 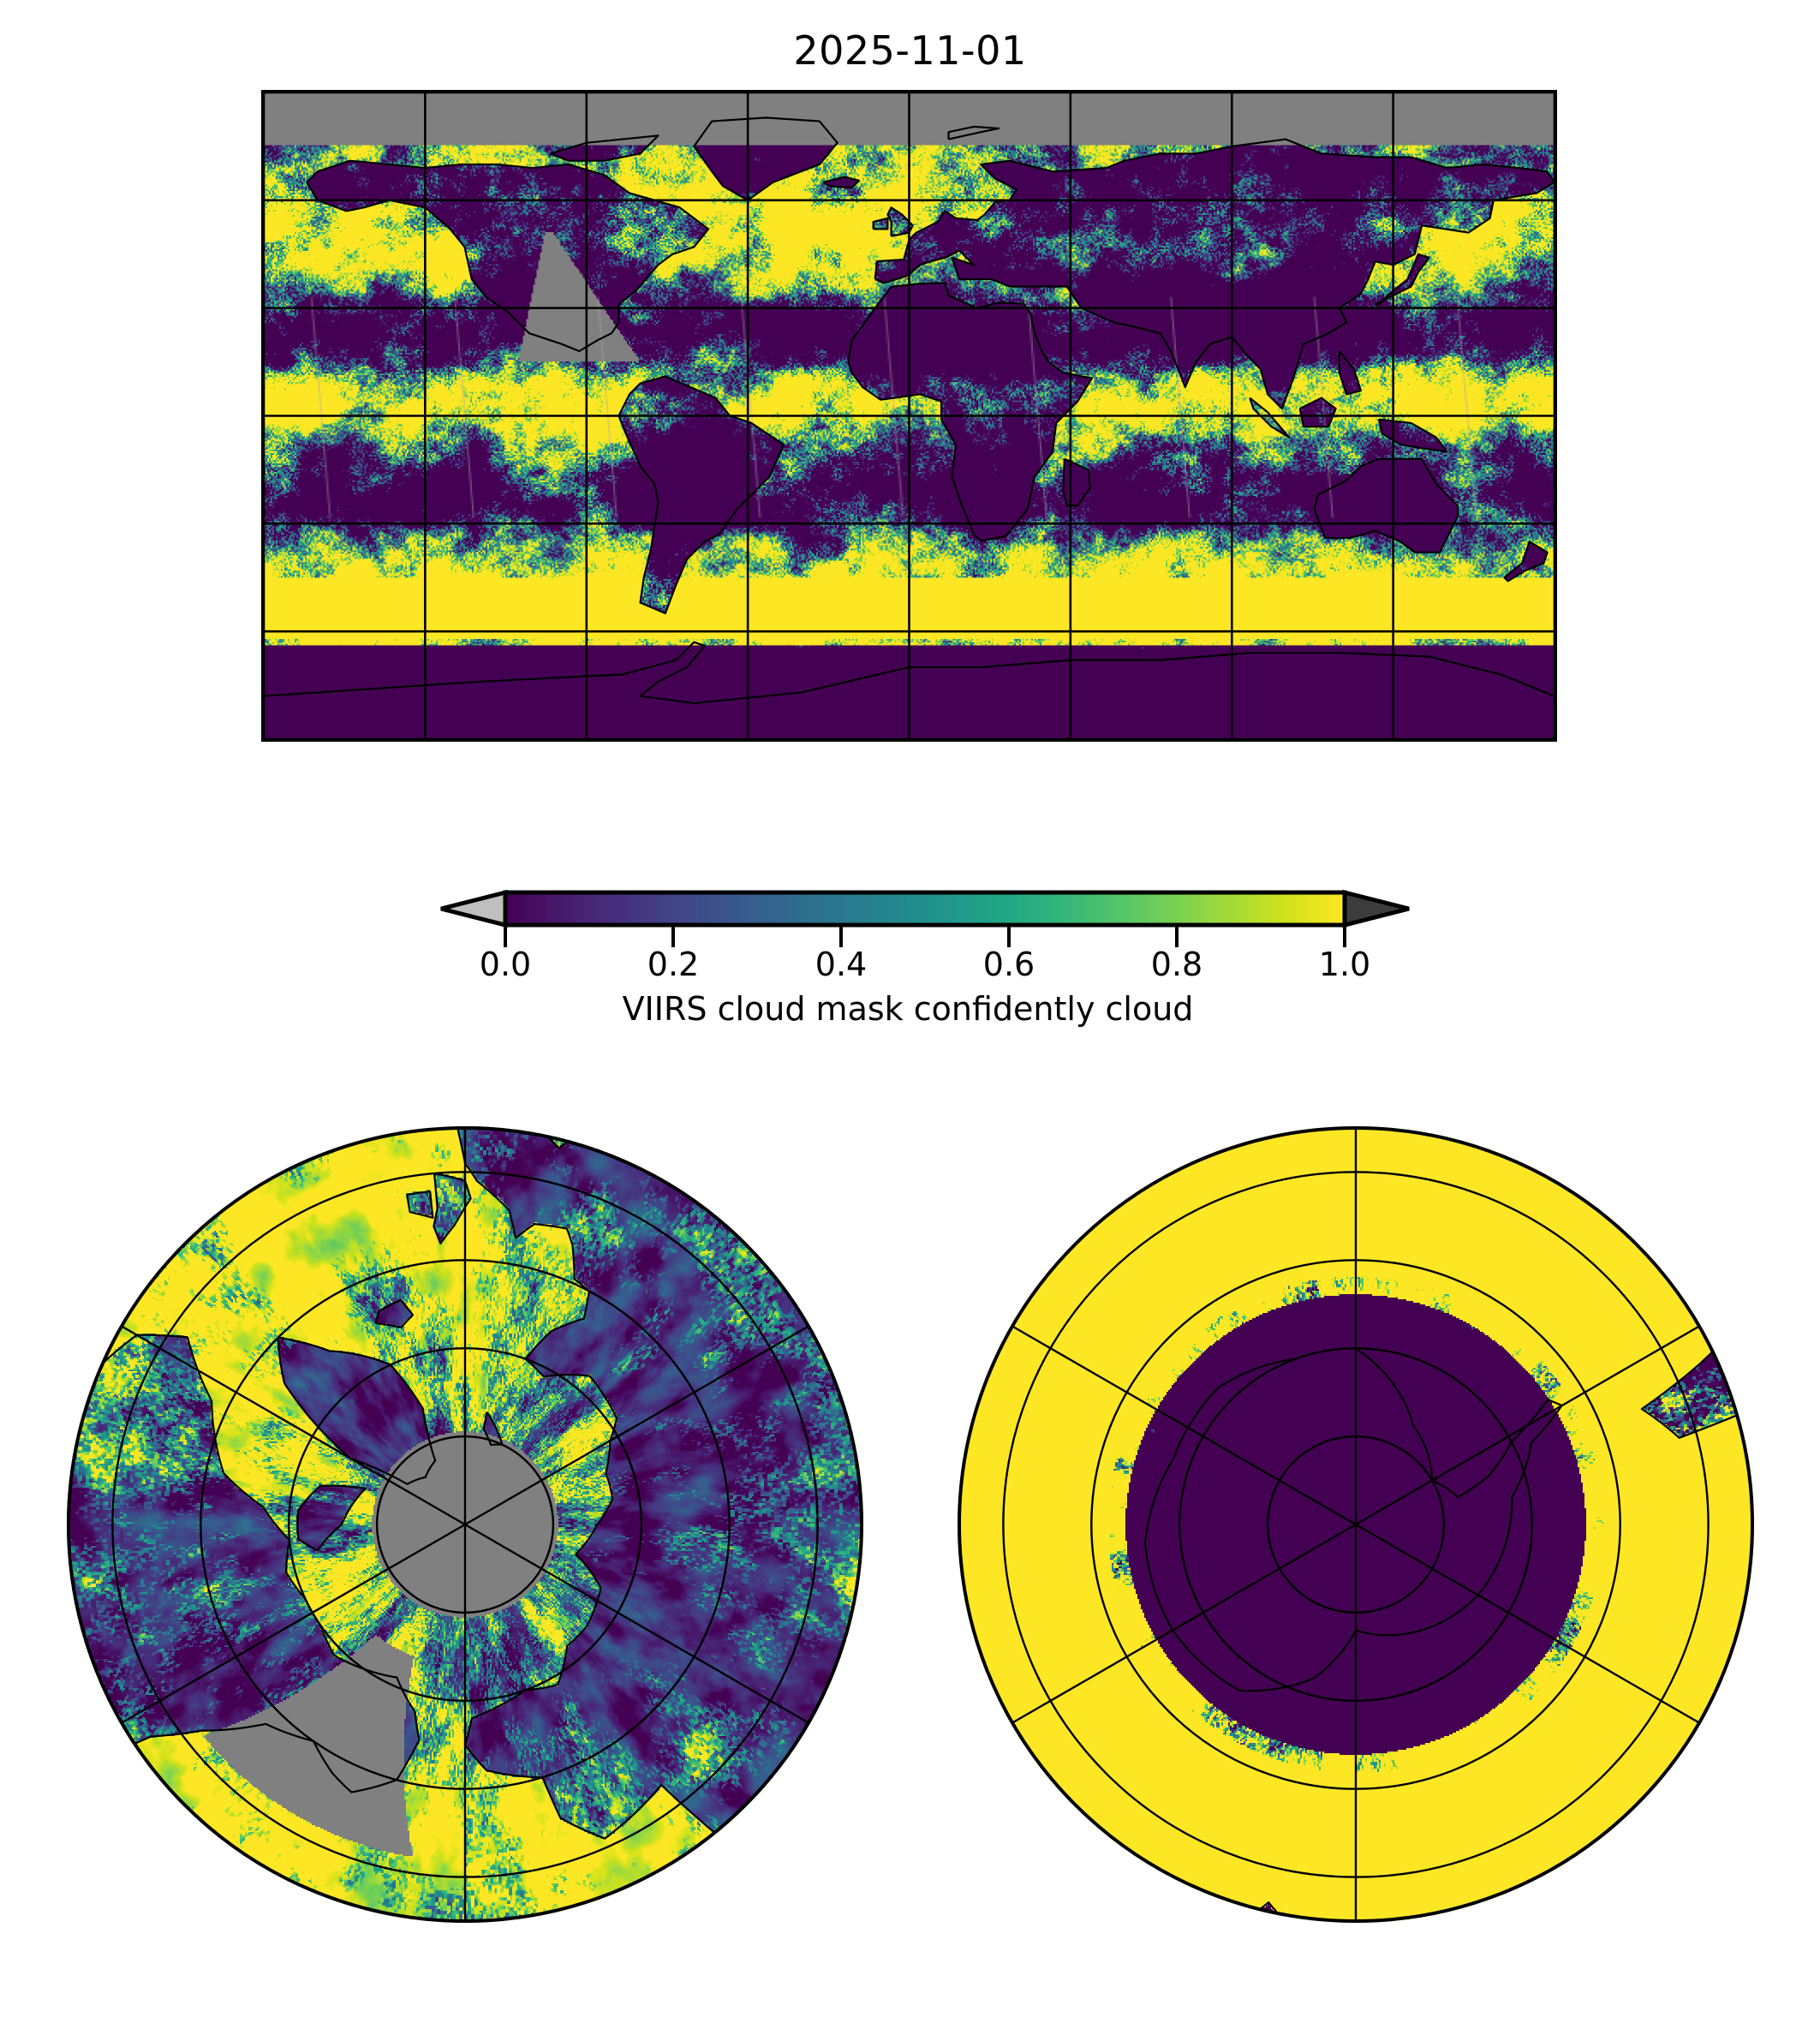 I want to click on page-title: 2025-11-01, so click(x=910, y=50).